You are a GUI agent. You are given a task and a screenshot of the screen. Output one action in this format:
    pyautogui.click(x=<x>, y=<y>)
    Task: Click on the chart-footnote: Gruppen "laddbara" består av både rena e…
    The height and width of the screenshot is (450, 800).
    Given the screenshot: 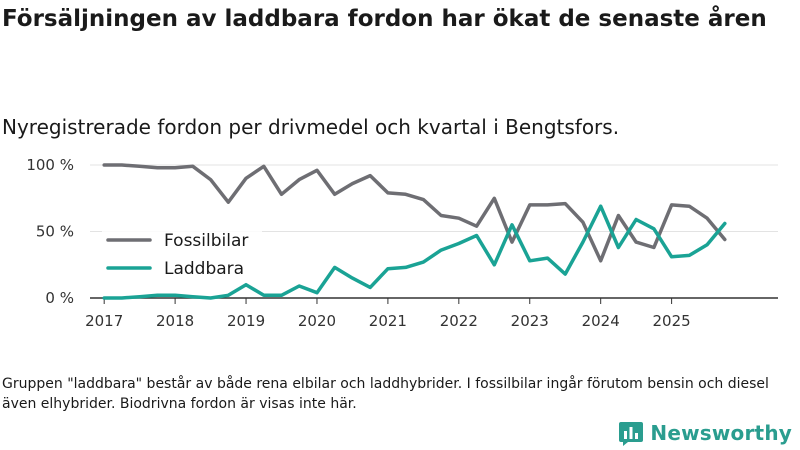 What is the action you would take?
    pyautogui.click(x=385, y=394)
    